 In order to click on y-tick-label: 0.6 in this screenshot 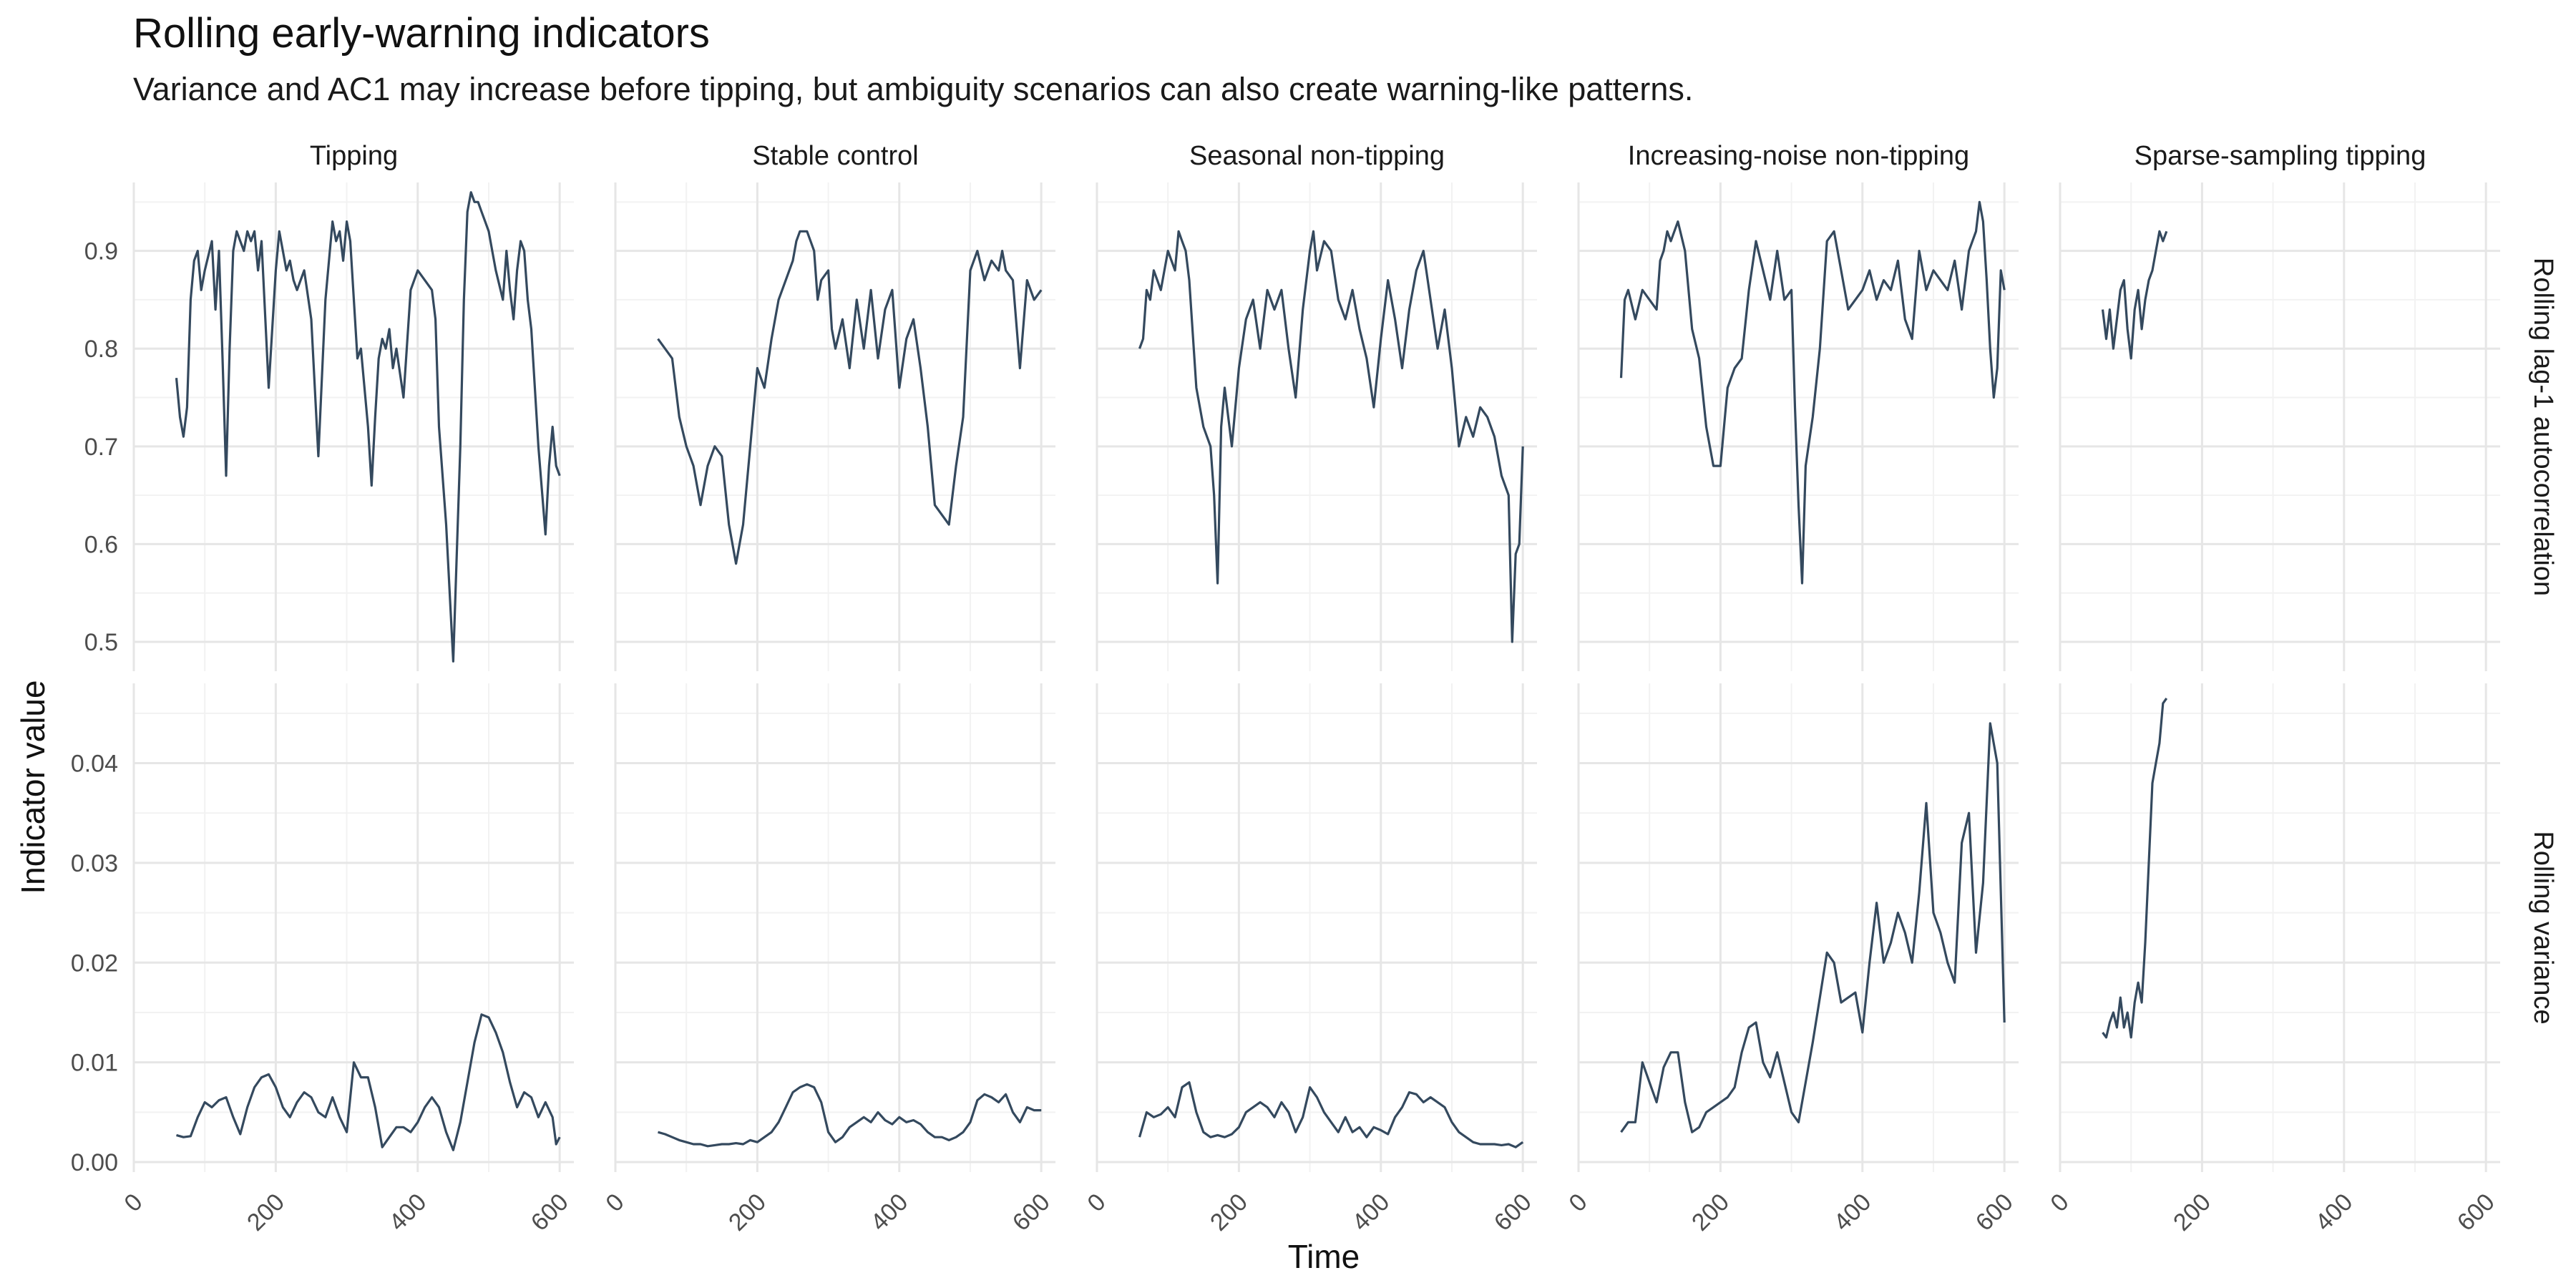, I will do `click(101, 544)`.